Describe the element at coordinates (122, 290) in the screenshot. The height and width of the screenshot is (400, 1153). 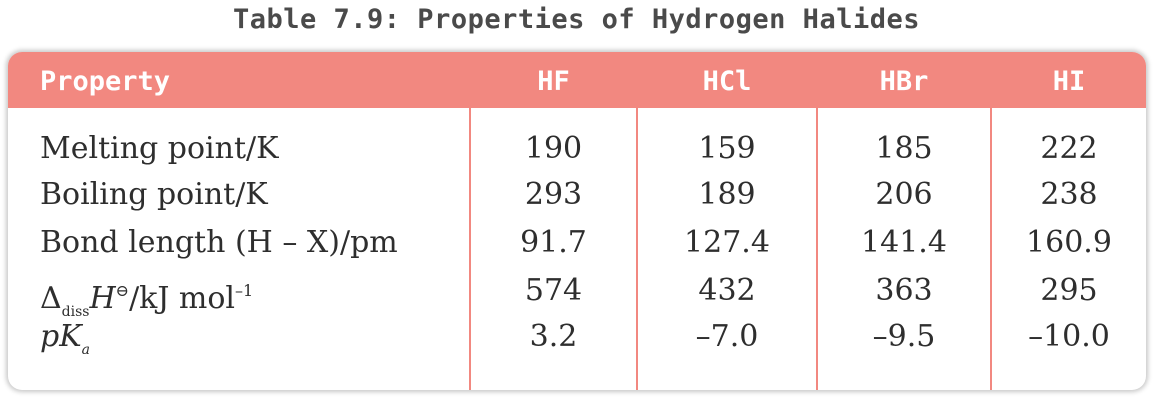
I see `standard-state-symbol: ⊖` at that location.